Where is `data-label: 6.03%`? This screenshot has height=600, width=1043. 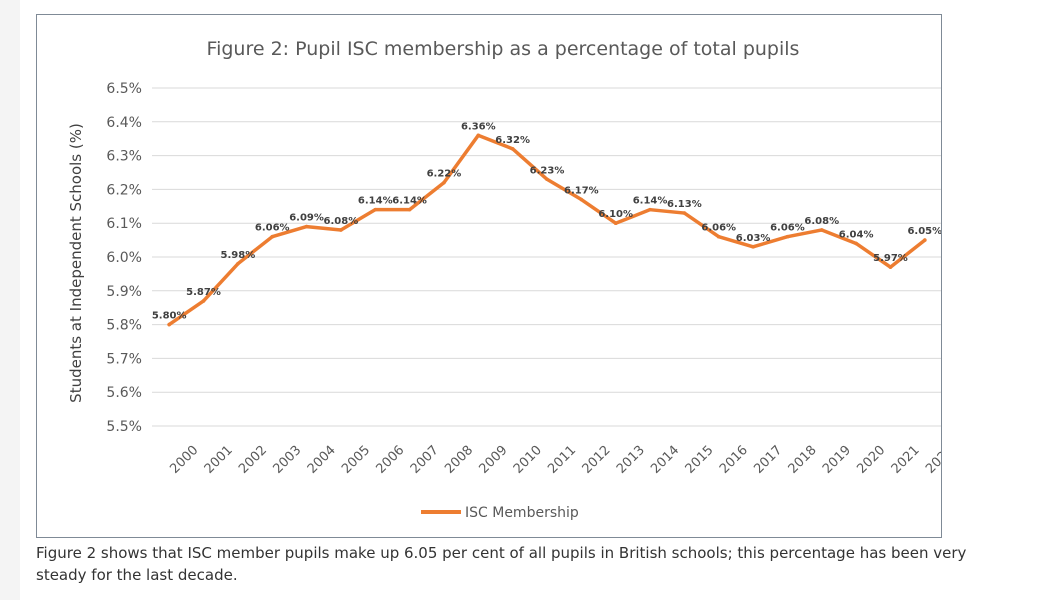
data-label: 6.03% is located at coordinates (753, 238).